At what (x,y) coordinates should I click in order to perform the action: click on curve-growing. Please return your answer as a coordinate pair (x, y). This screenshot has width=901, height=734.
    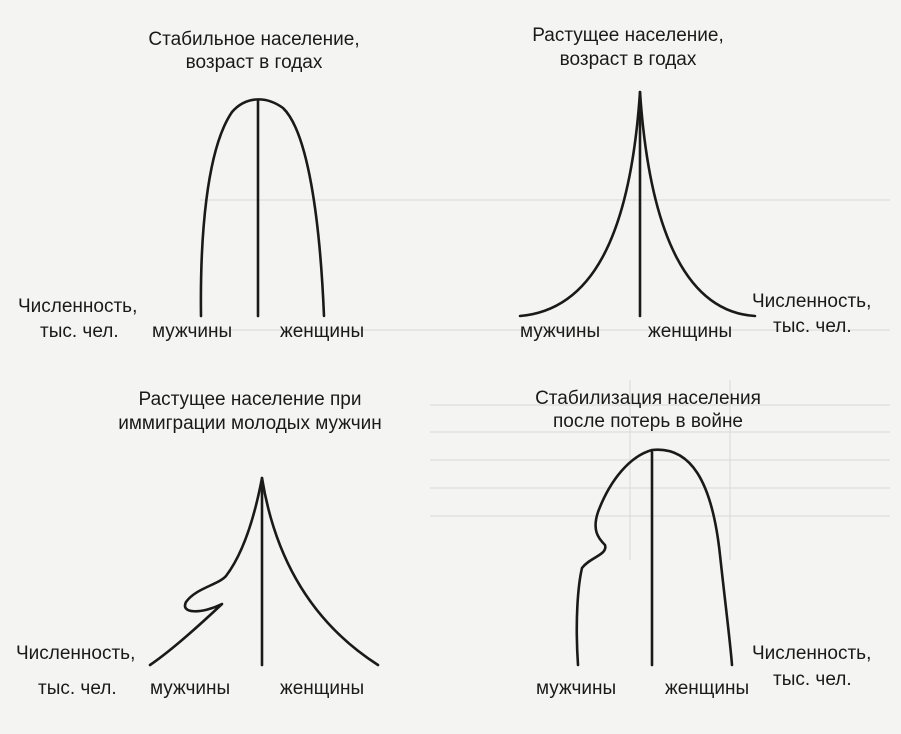
    Looking at the image, I should click on (637, 204).